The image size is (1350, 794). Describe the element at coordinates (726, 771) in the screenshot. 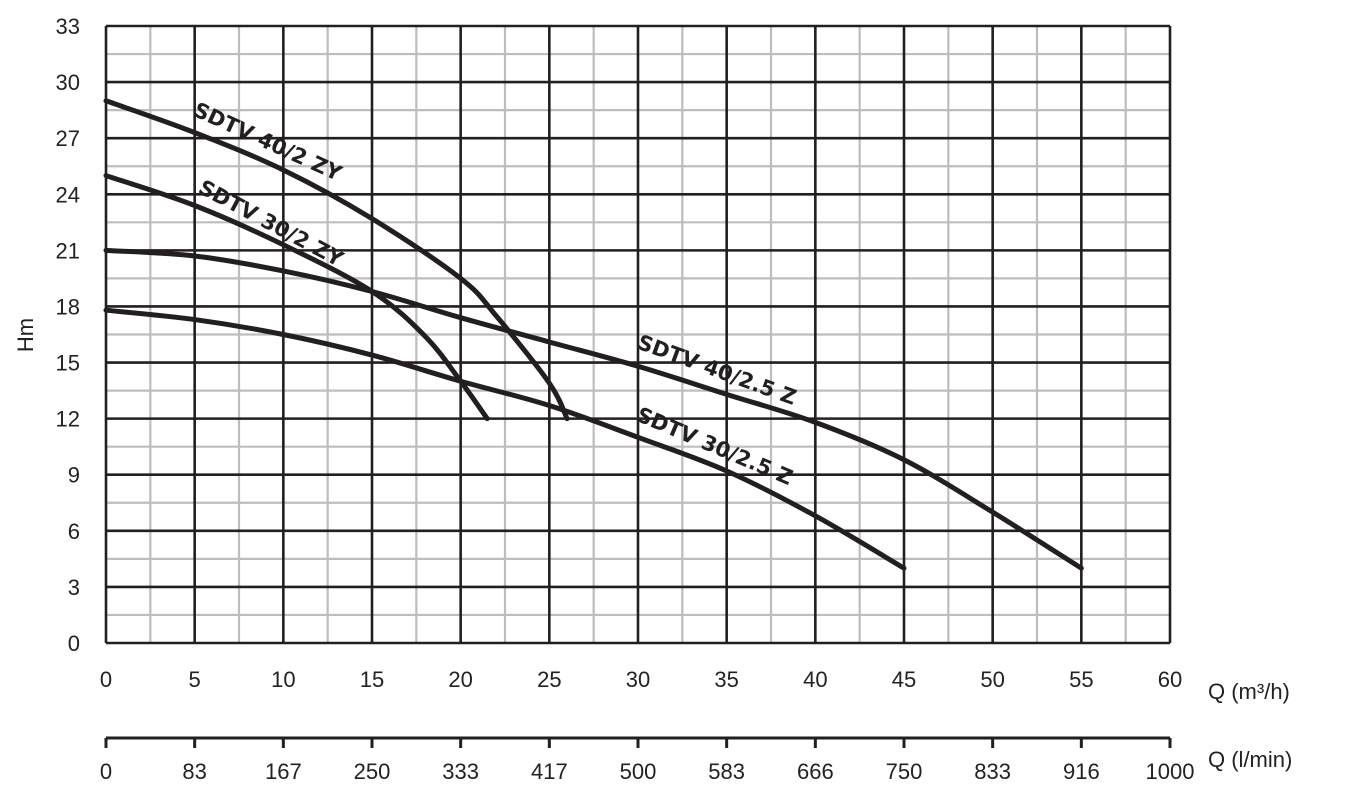

I see `x2-tick-label: 583` at that location.